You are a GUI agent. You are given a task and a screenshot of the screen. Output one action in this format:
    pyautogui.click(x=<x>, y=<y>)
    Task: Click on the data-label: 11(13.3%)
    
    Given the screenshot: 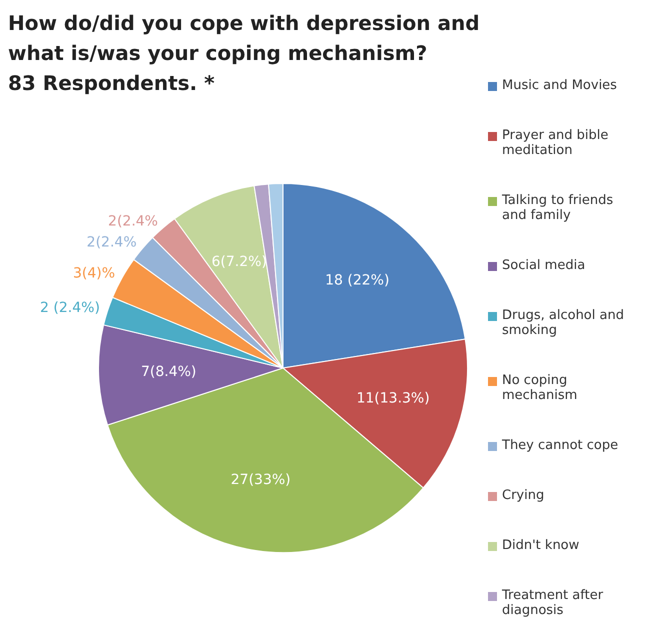 What is the action you would take?
    pyautogui.click(x=393, y=398)
    